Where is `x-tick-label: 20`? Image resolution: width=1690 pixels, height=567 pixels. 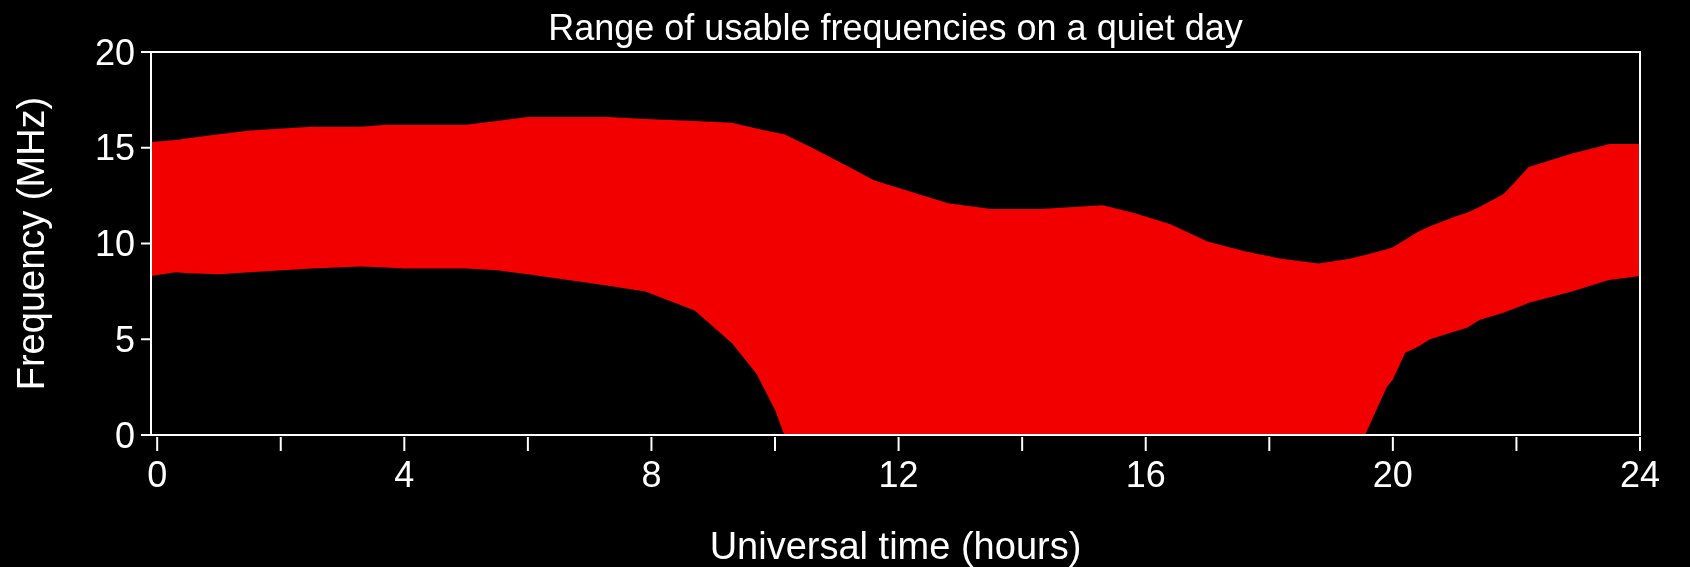
x-tick-label: 20 is located at coordinates (1392, 474).